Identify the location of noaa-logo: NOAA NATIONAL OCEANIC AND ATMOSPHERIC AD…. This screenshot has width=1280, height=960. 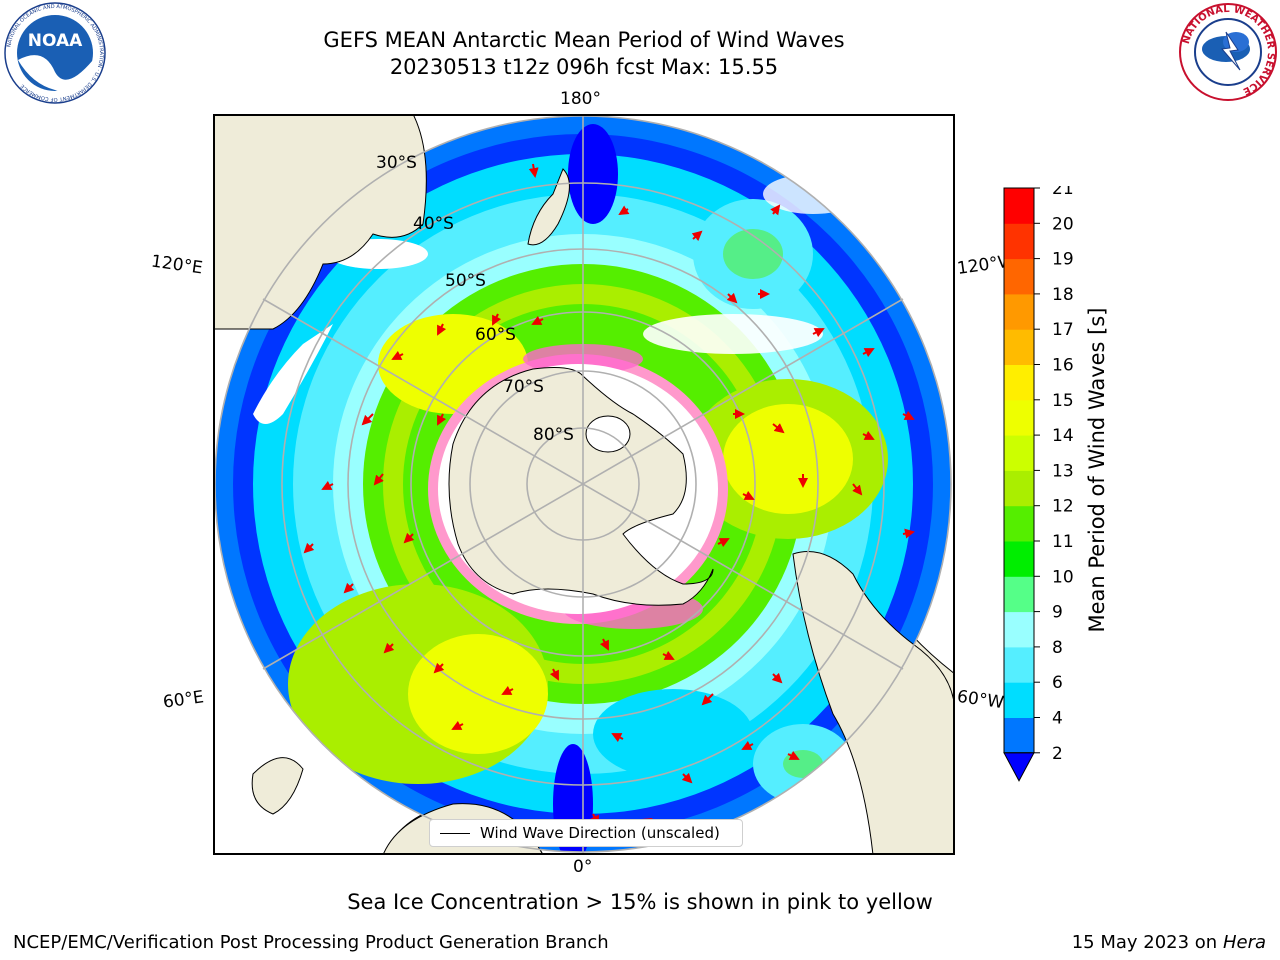
(55, 53).